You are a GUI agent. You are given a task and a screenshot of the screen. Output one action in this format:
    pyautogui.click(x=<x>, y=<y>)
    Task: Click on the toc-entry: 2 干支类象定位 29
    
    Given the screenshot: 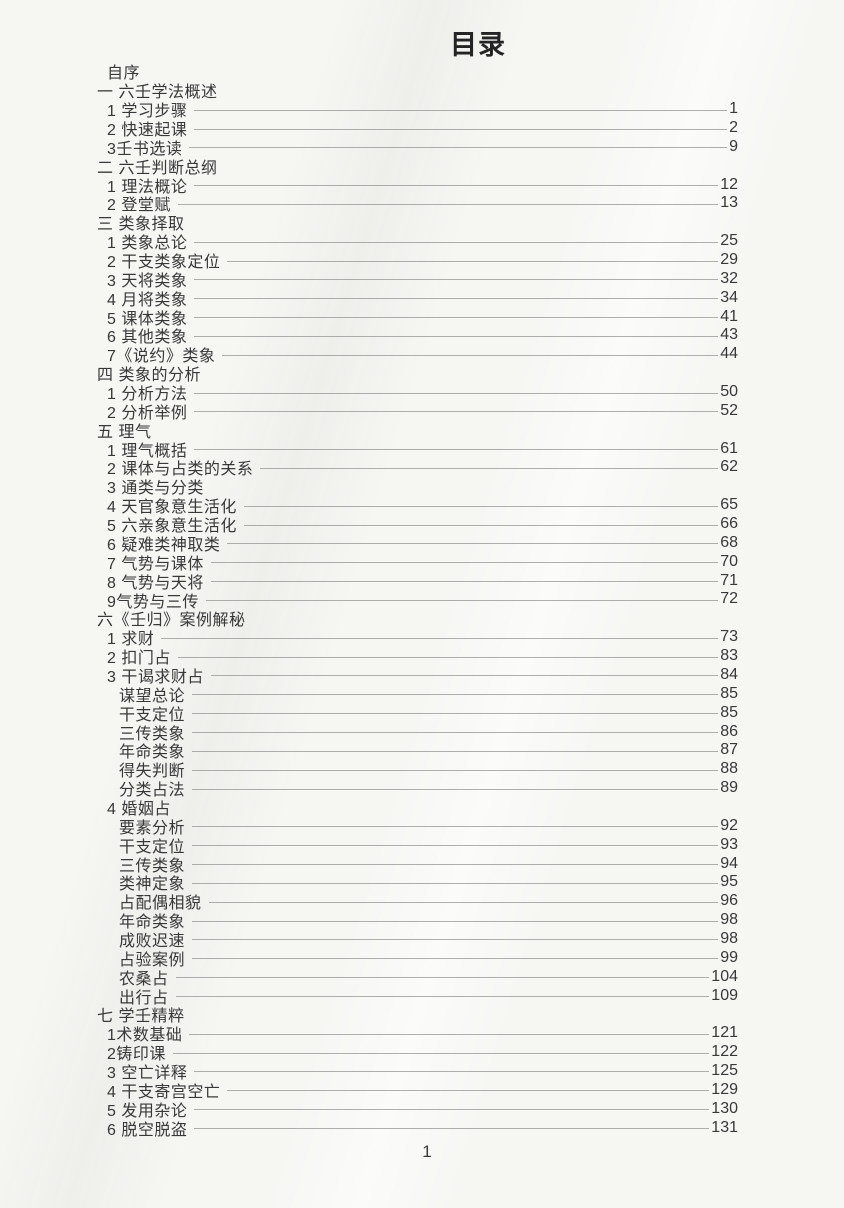 What is the action you would take?
    pyautogui.click(x=417, y=261)
    